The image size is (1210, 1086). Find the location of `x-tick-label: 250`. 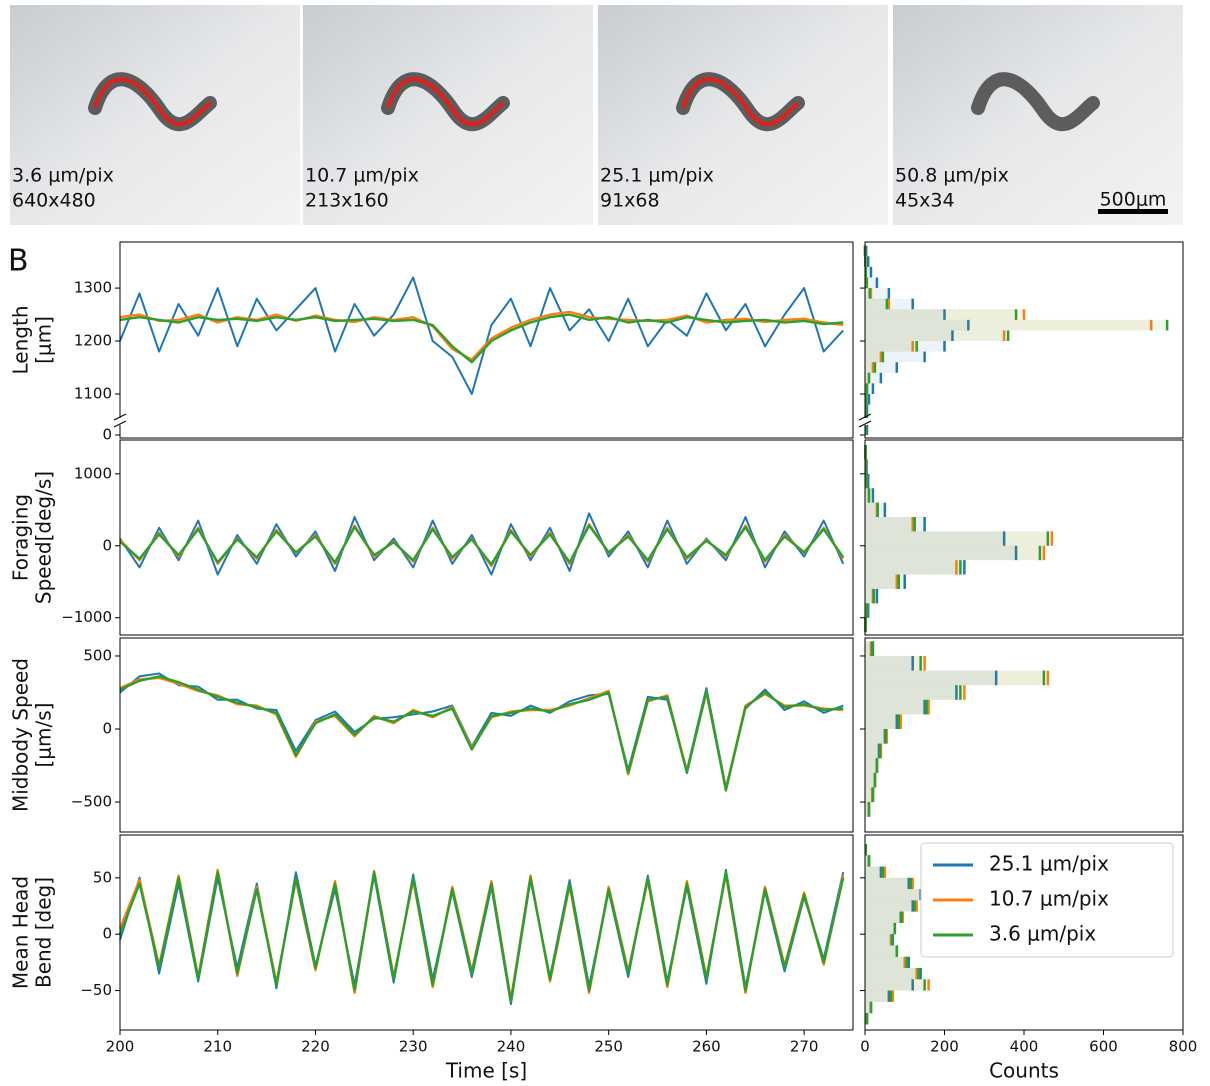

x-tick-label: 250 is located at coordinates (608, 1047).